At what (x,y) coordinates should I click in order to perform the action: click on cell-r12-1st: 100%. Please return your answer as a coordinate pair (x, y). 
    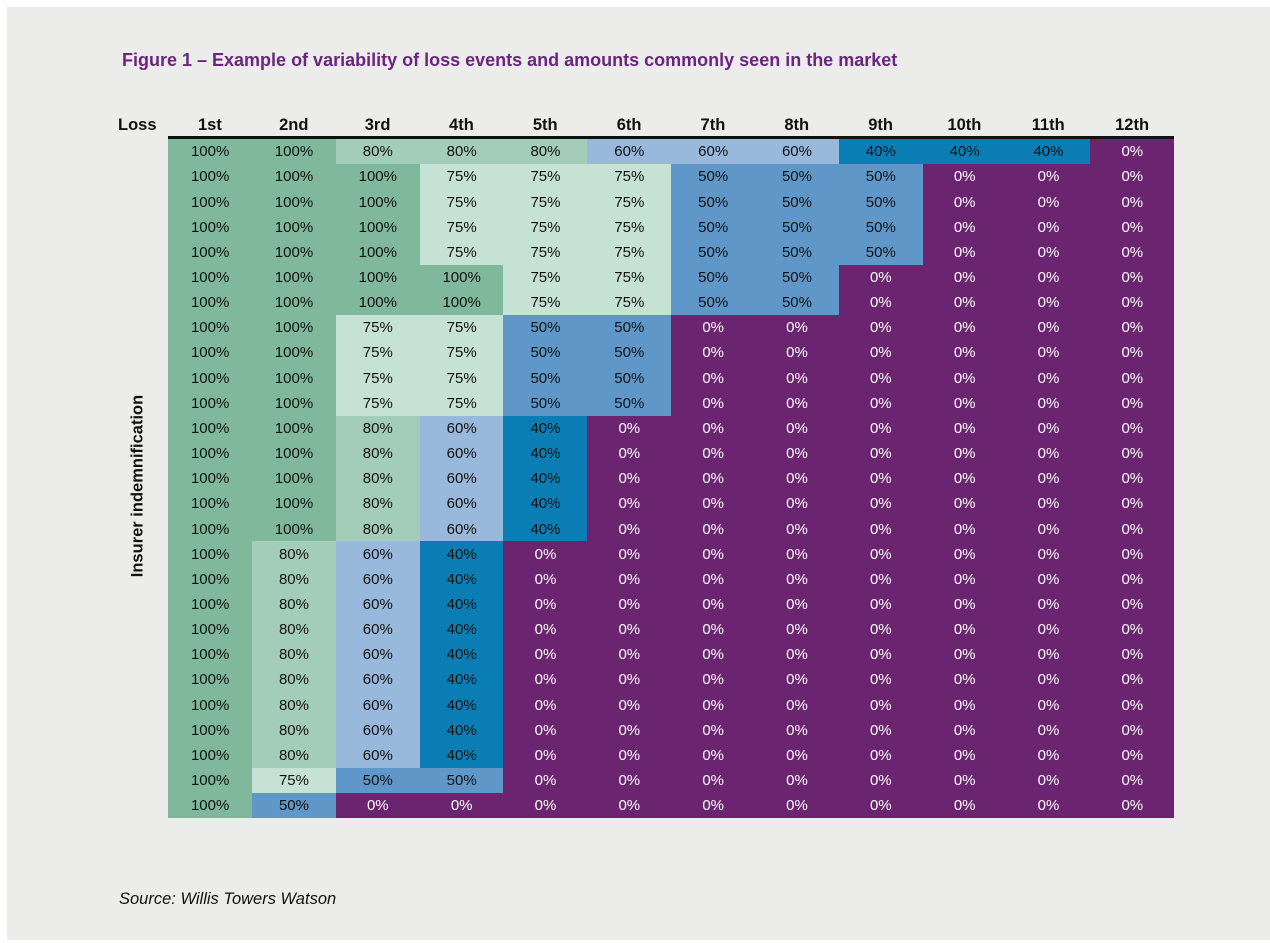
    Looking at the image, I should click on (210, 428).